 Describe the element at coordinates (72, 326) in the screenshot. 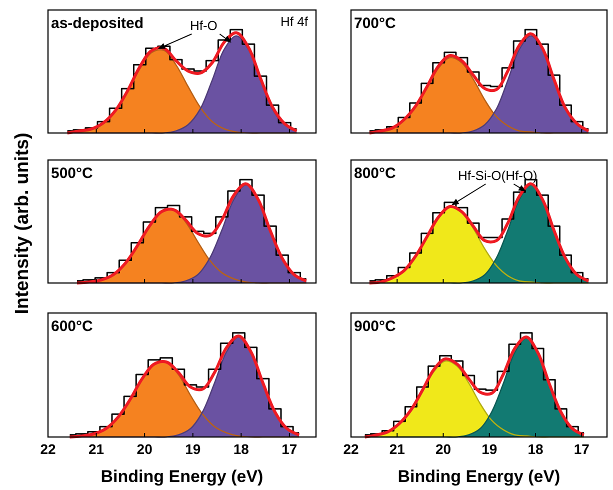

I see `chart-title: 600°C` at that location.